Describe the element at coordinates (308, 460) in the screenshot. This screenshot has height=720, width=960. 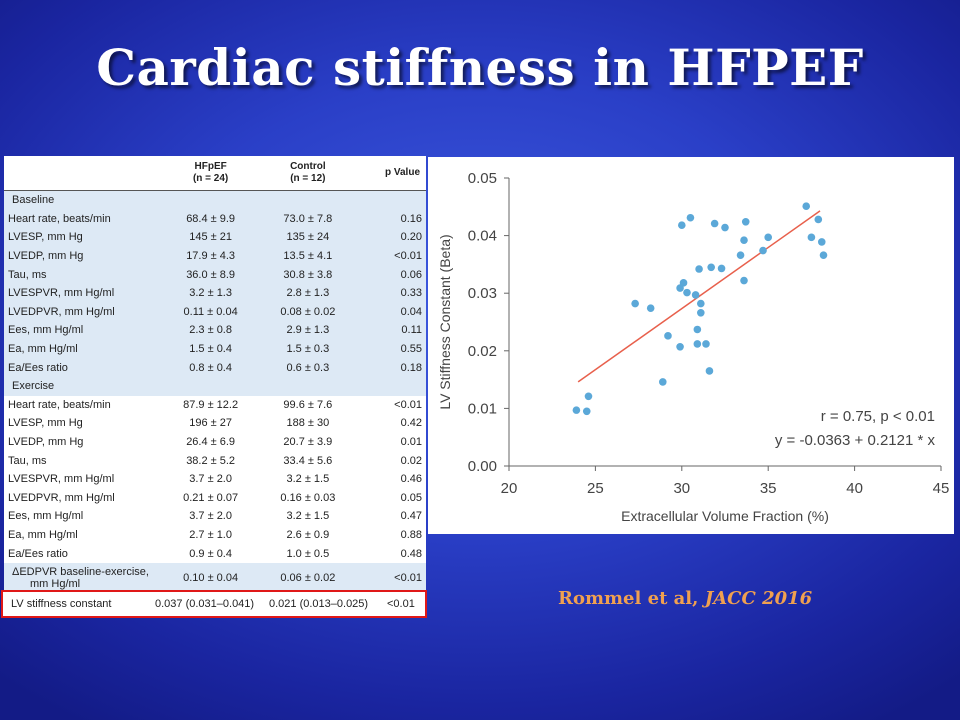
I see `row-control-value: 33.4 ± 5.6` at that location.